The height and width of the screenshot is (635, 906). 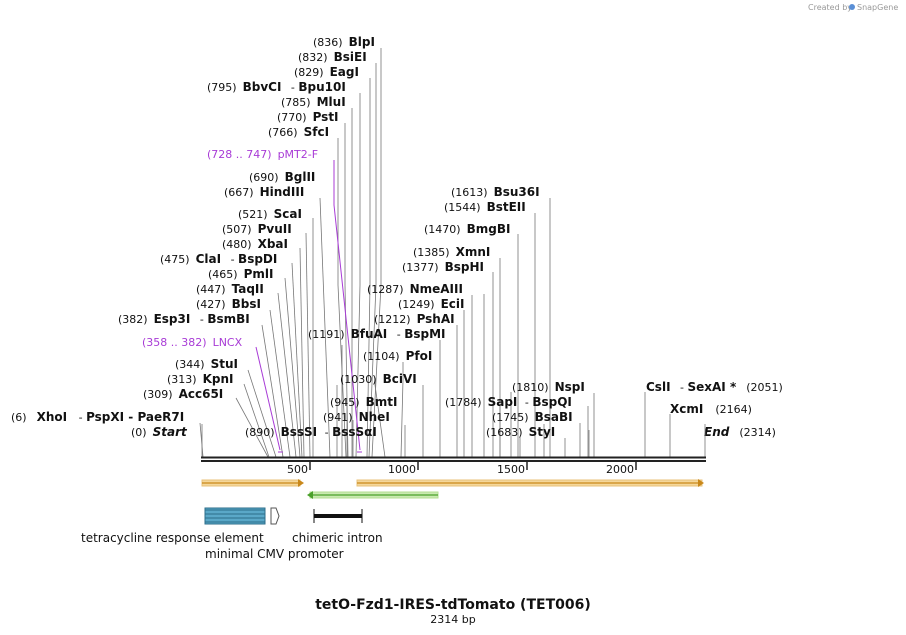 I want to click on svg-text:(1385)XmnI: (1385) XmnI, so click(x=451, y=252).